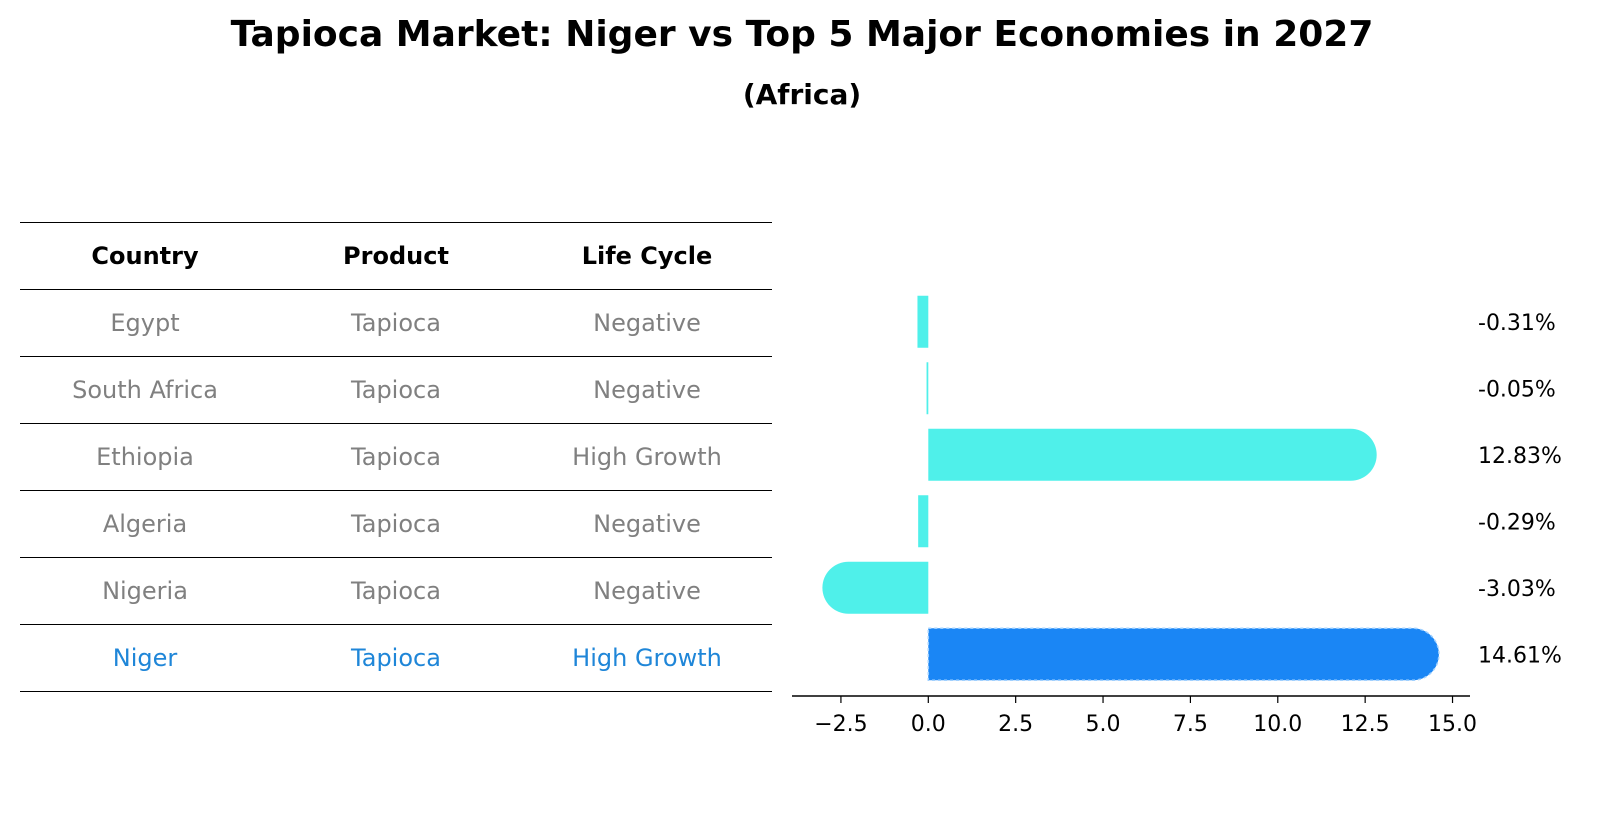 Image resolution: width=1604 pixels, height=823 pixels. I want to click on header-country: Country, so click(145, 256).